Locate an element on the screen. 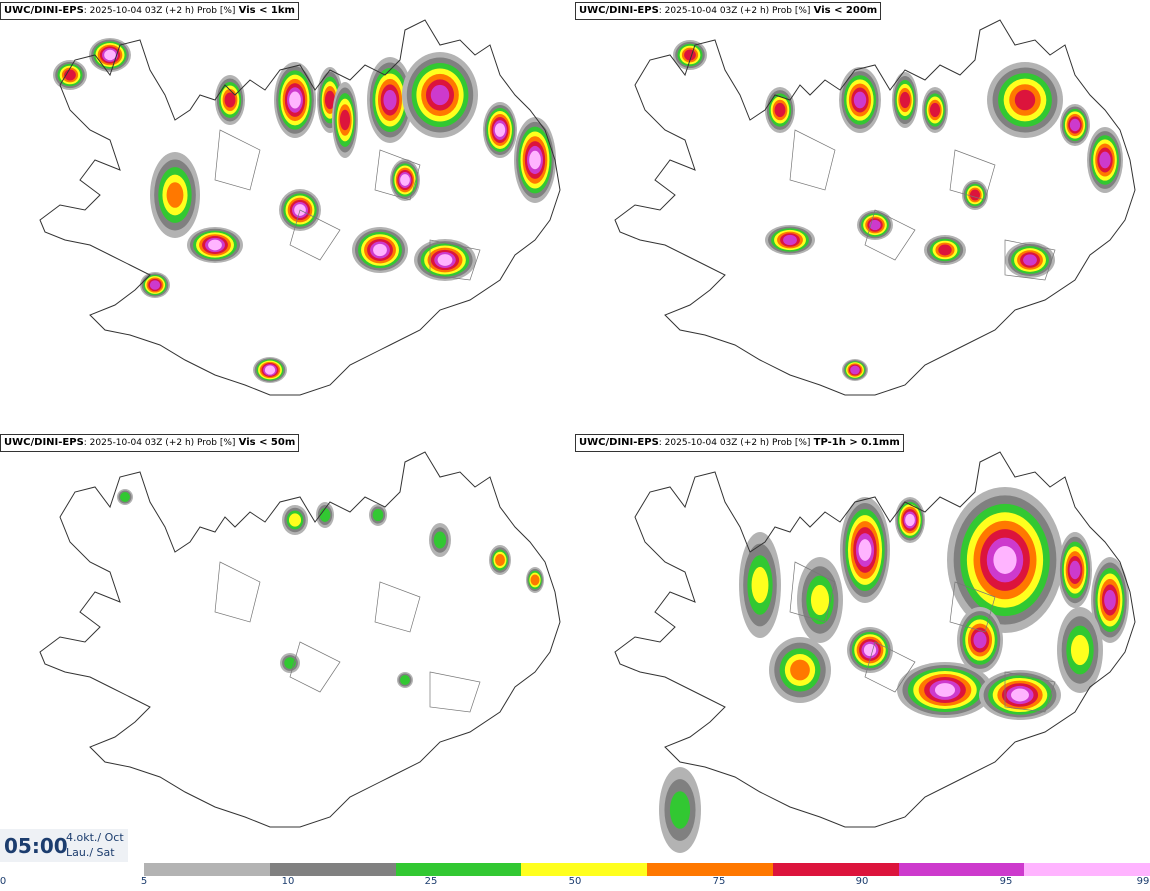  valid-time-box: 05:00 4.okt./ Oct Lau./ Sat is located at coordinates (64, 845).